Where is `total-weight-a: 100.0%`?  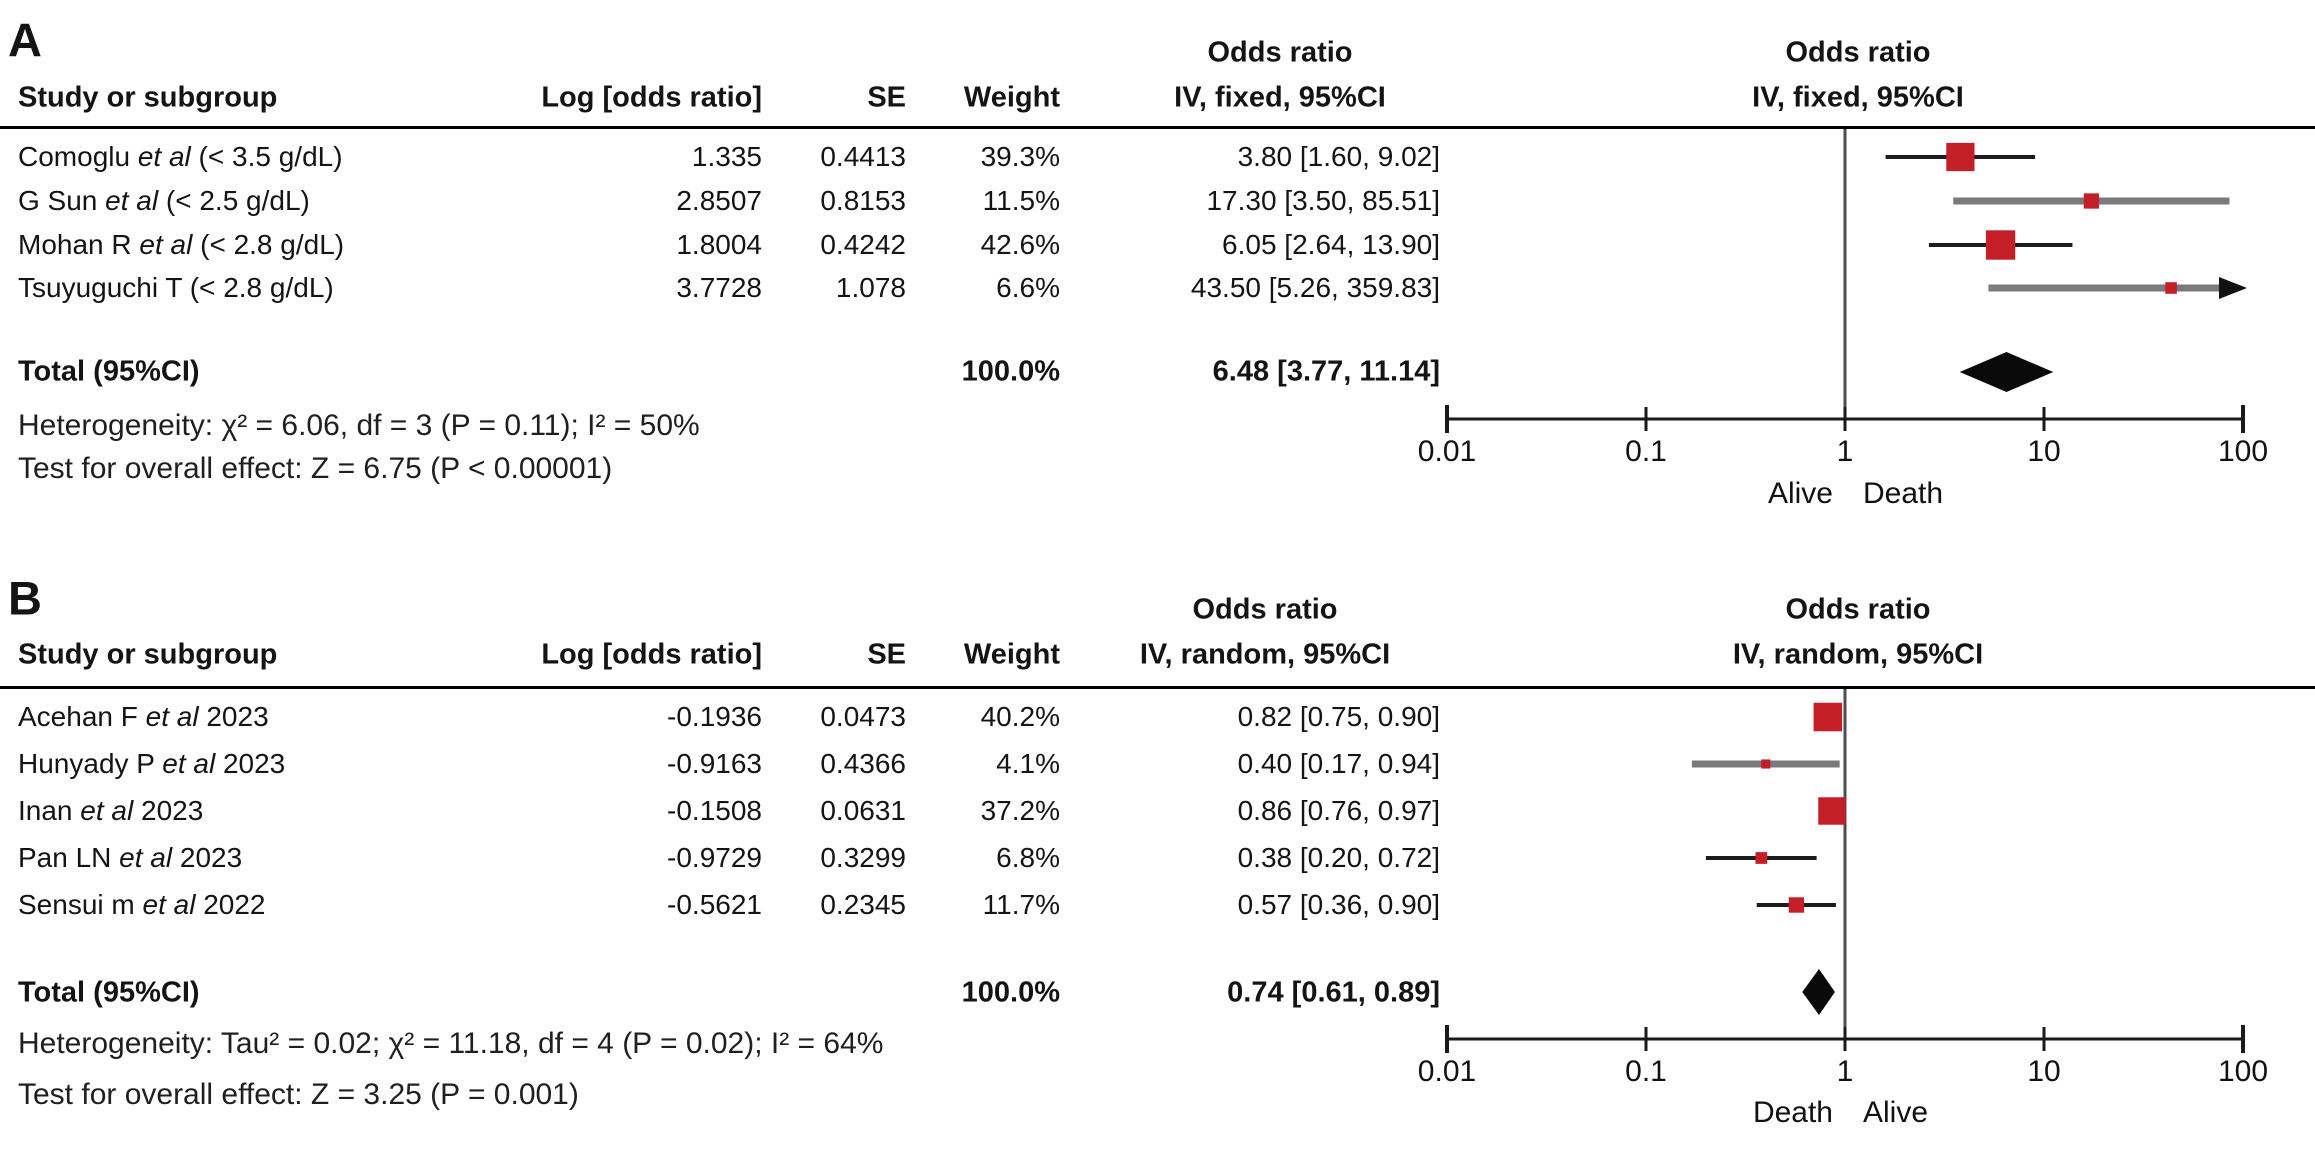 total-weight-a: 100.0% is located at coordinates (1010, 371).